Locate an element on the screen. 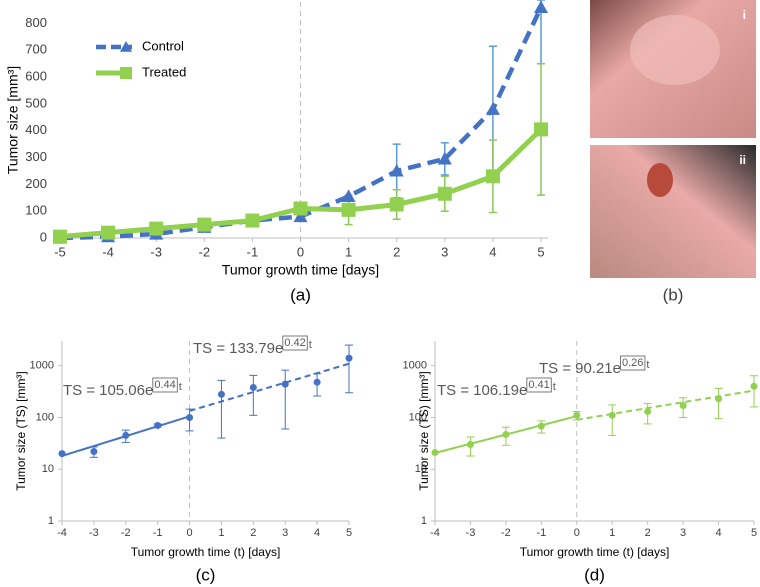 The height and width of the screenshot is (587, 760). y-tick-label: 1 is located at coordinates (51, 521).